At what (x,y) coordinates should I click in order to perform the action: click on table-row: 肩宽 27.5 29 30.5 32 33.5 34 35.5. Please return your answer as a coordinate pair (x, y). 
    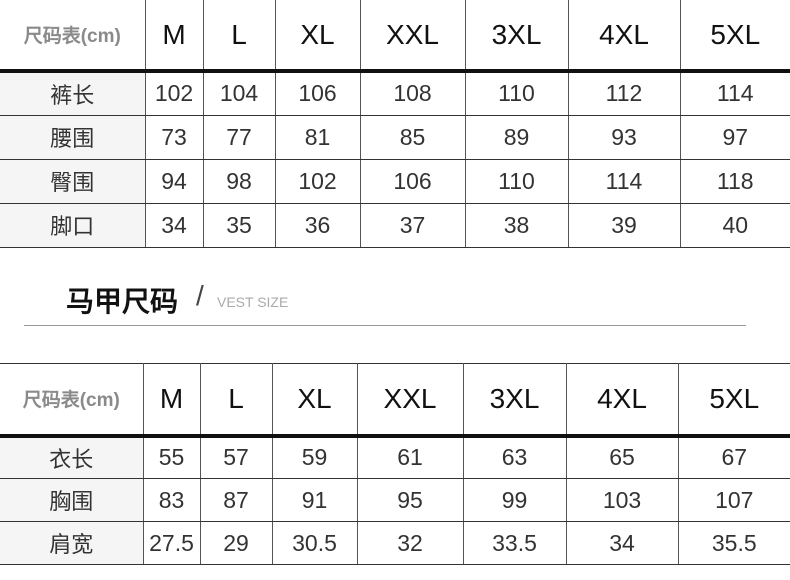
    Looking at the image, I should click on (395, 543).